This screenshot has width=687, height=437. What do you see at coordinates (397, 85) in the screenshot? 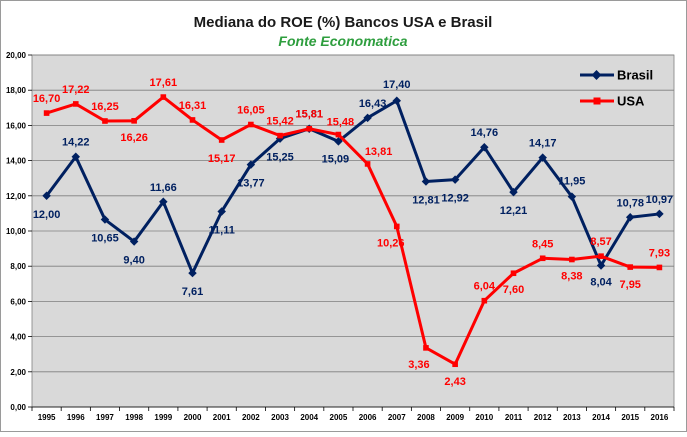
I see `data-label-brasil: 17,40` at bounding box center [397, 85].